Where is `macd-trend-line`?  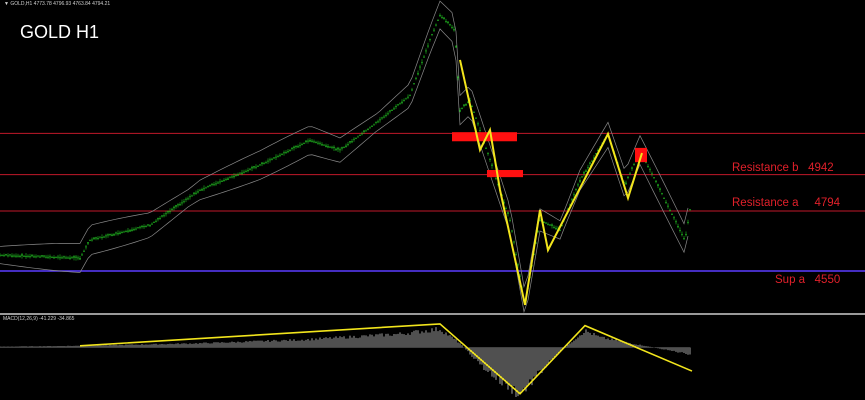 macd-trend-line is located at coordinates (386, 359).